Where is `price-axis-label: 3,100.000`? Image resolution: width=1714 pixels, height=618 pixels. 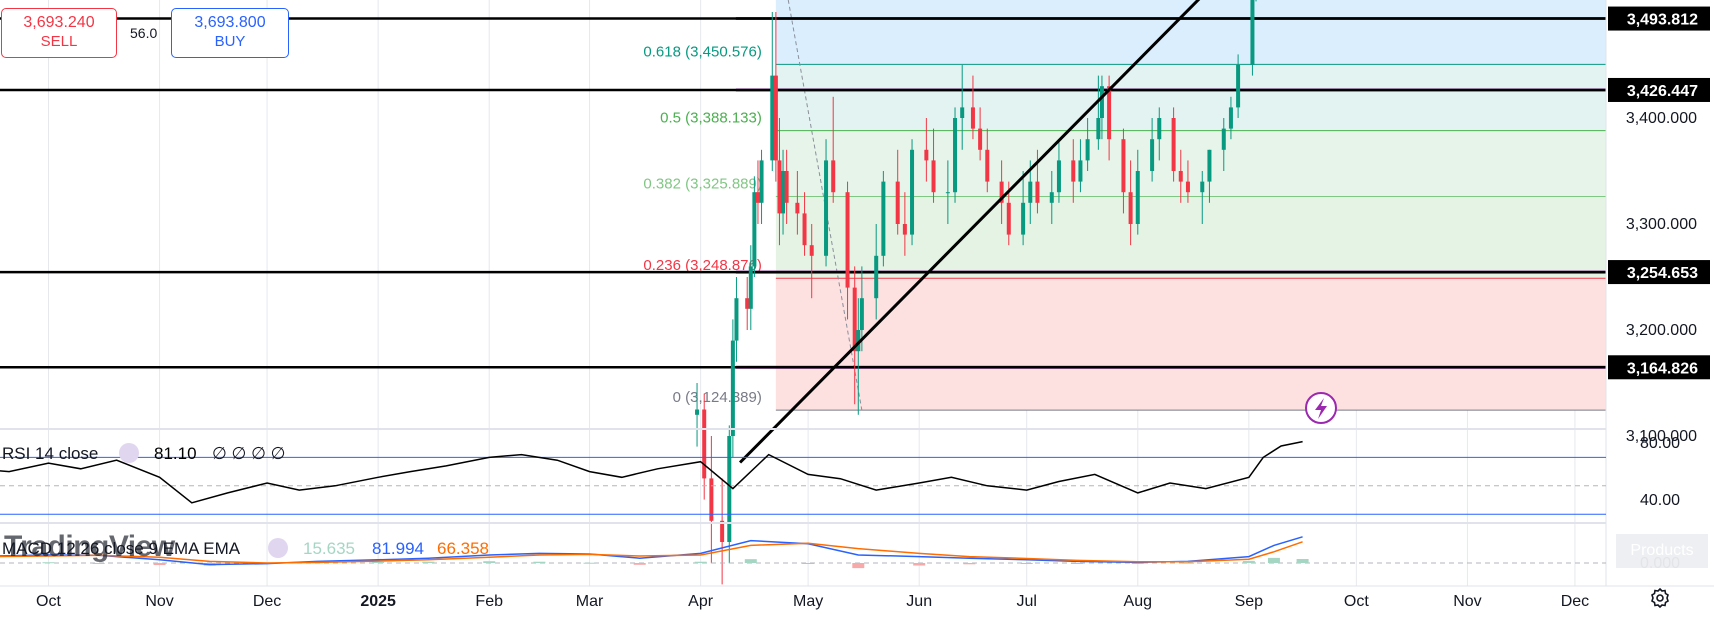 price-axis-label: 3,100.000 is located at coordinates (1661, 436).